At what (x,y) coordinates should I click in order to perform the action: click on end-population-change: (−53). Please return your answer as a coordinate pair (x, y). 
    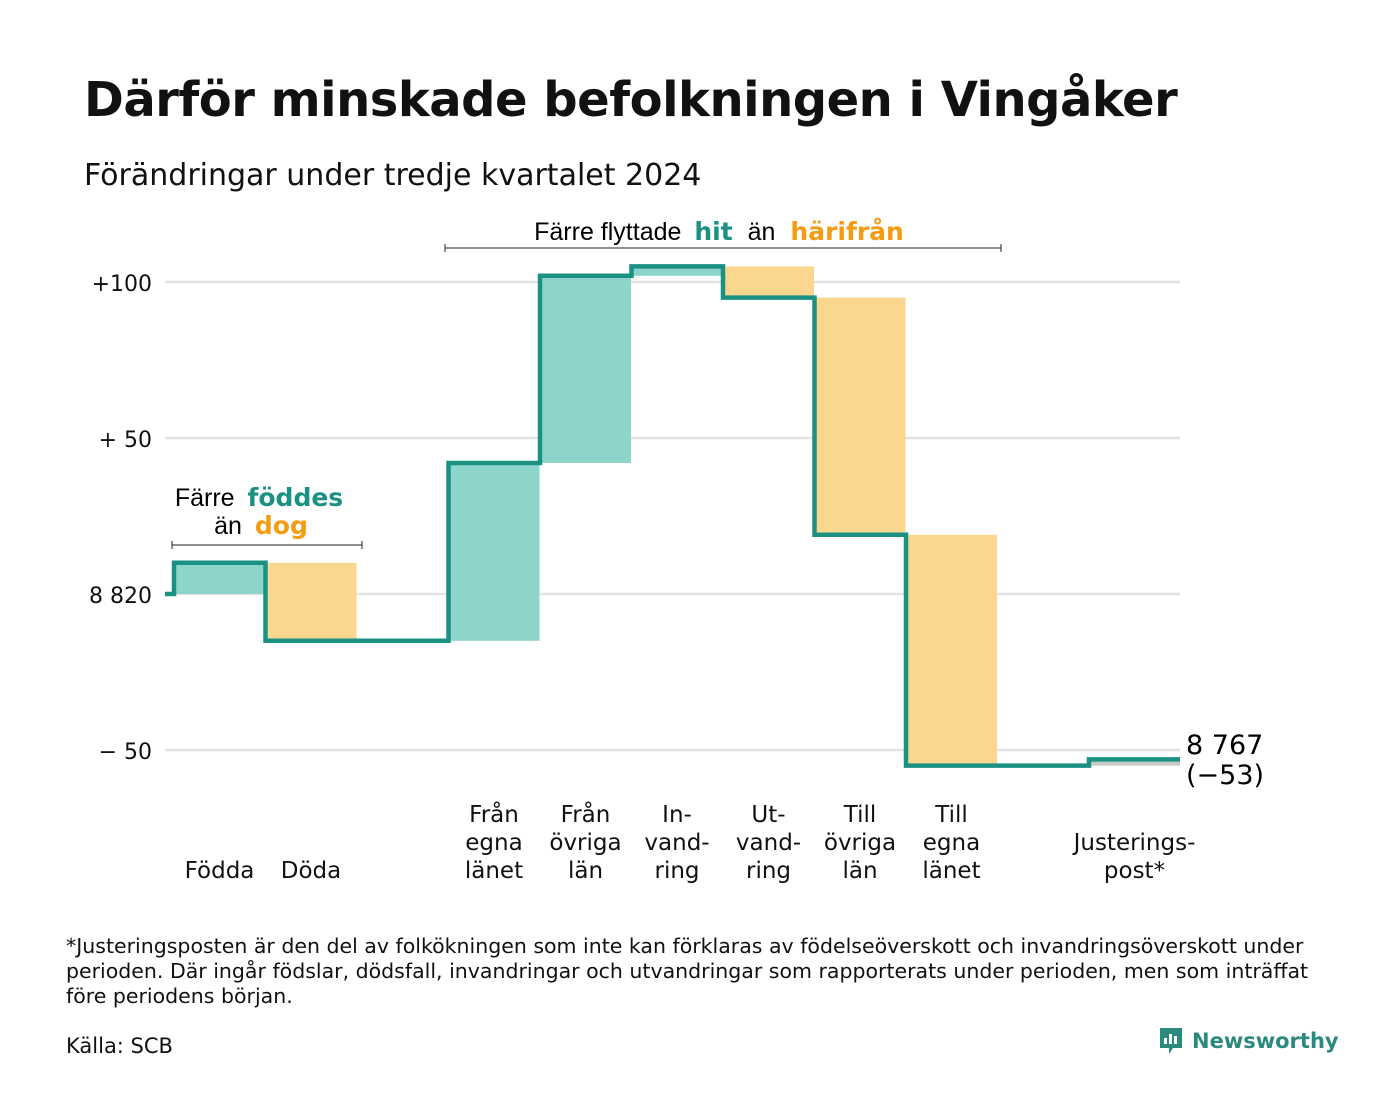
    Looking at the image, I should click on (1225, 775).